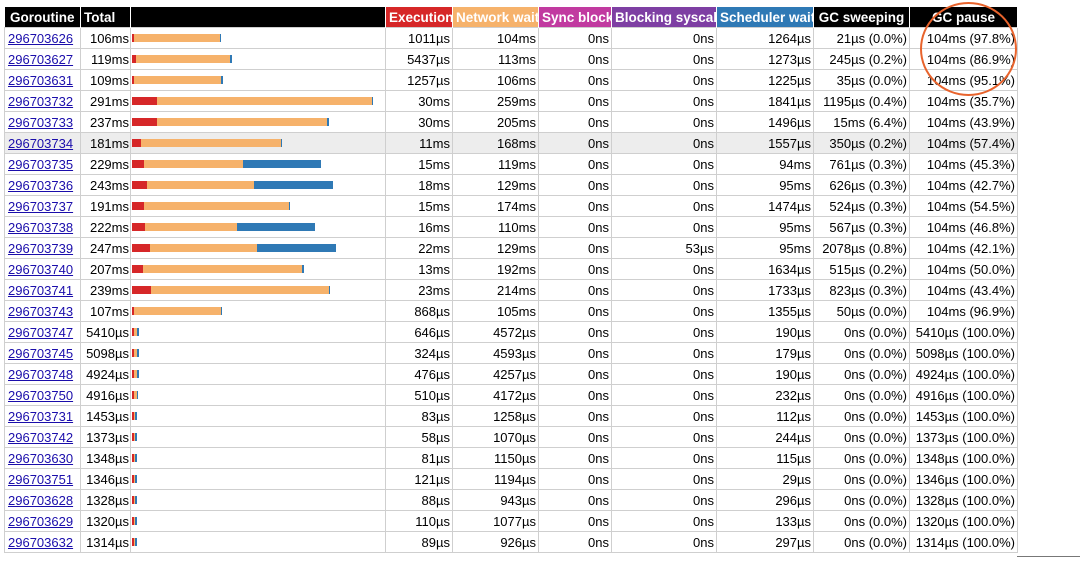  I want to click on gc-sweeping-cell: 823µs (0.3%), so click(861, 290).